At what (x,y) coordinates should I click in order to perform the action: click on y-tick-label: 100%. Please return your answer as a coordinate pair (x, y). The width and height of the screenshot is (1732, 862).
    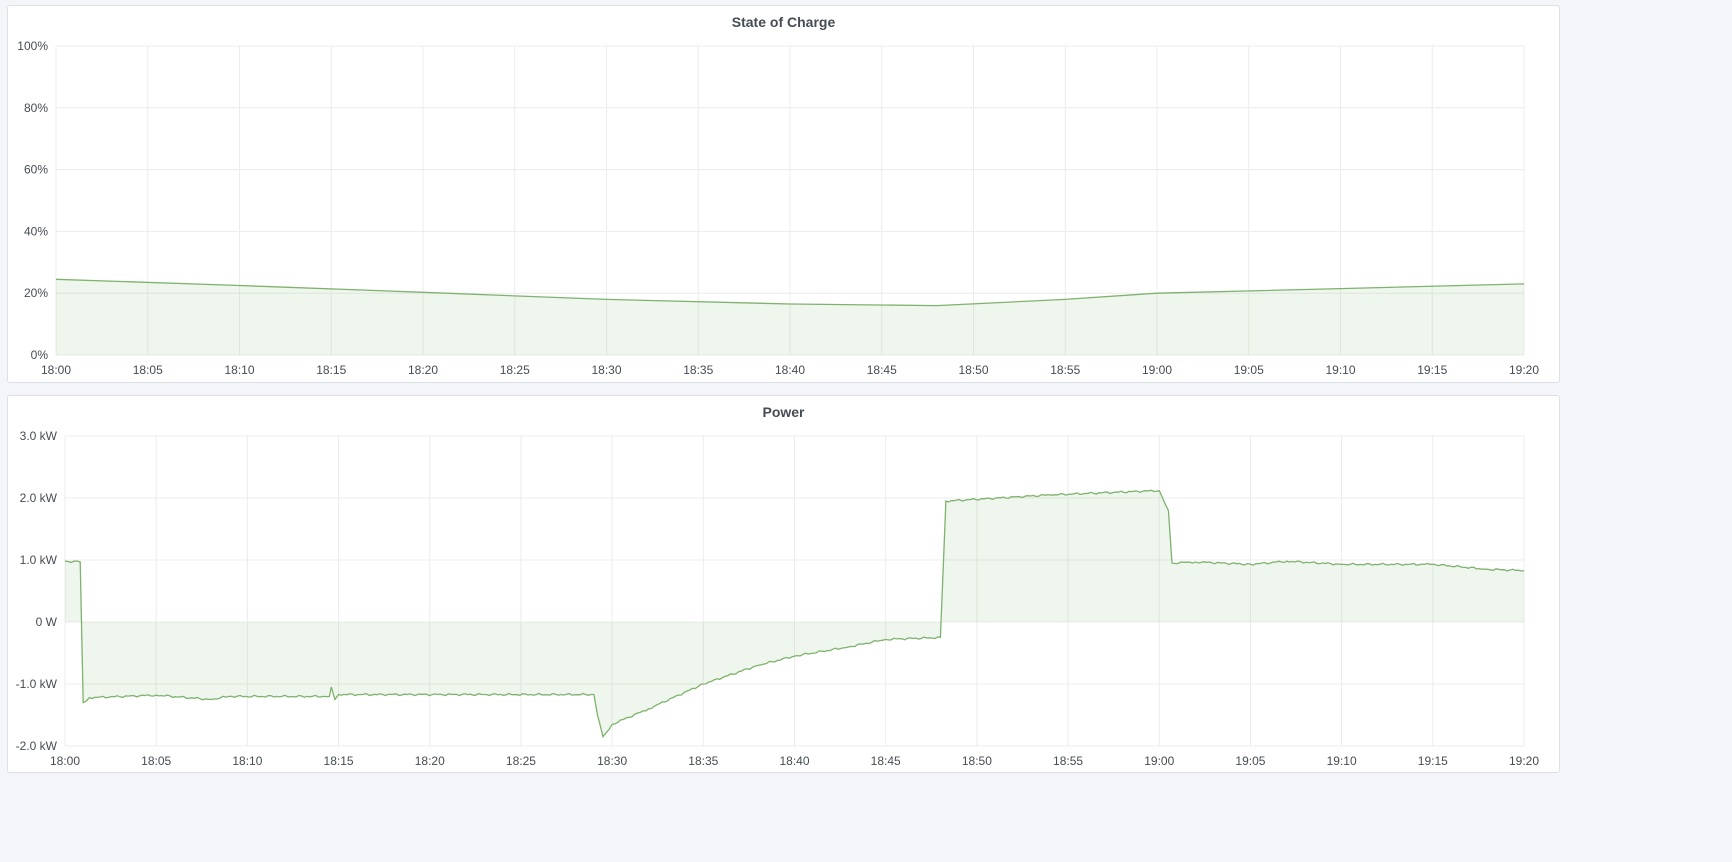
    Looking at the image, I should click on (32, 46).